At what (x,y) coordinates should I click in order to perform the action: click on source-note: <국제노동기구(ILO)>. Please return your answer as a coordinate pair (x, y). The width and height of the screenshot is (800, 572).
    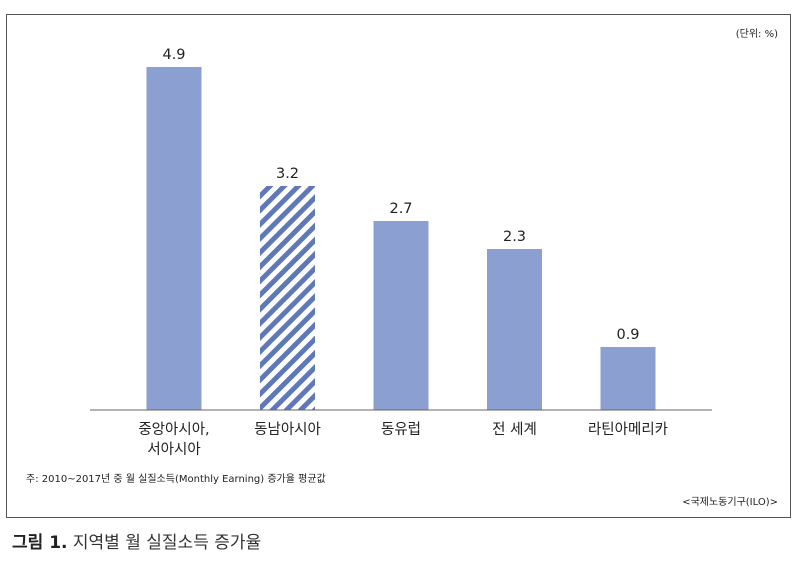
    Looking at the image, I should click on (730, 502).